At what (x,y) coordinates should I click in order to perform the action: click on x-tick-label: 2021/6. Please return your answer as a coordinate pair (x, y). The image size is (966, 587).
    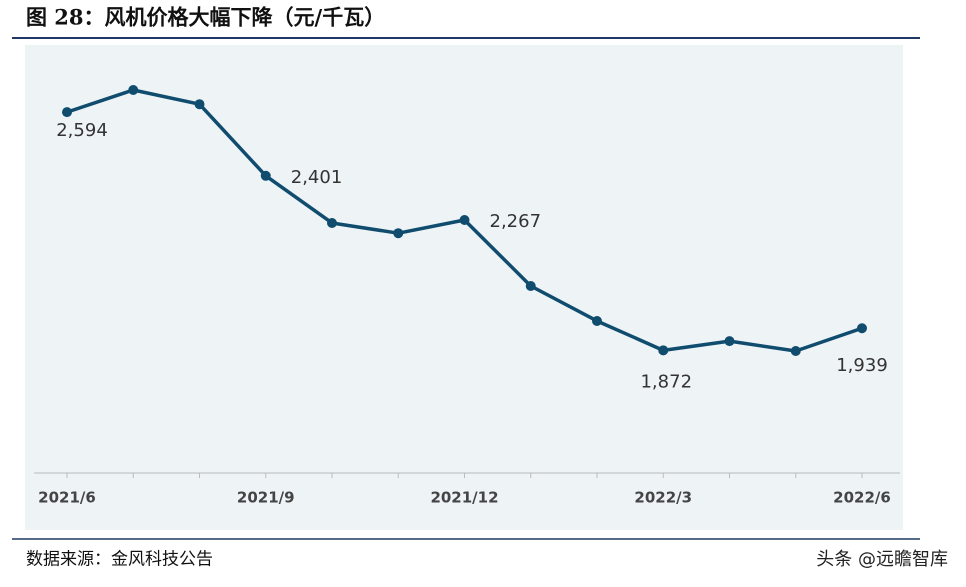
    Looking at the image, I should click on (67, 498).